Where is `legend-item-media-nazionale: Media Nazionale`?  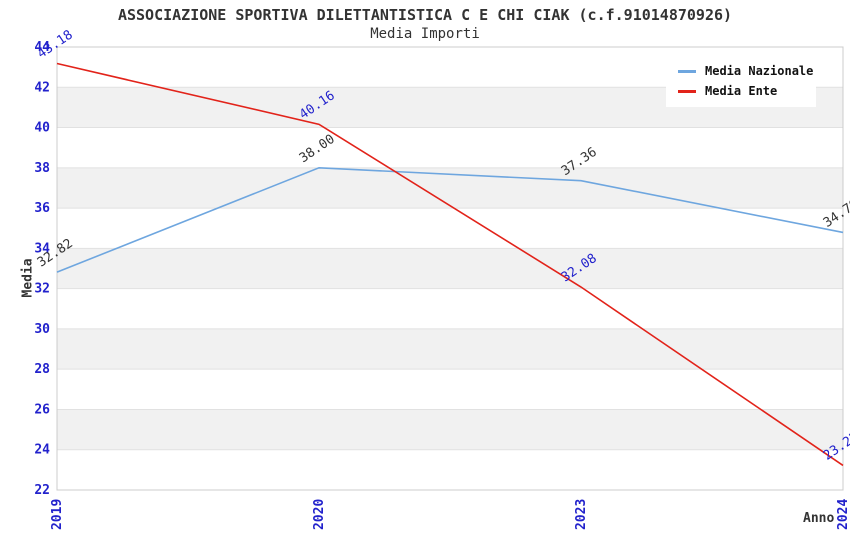
legend-item-media-nazionale: Media Nazionale is located at coordinates (747, 71).